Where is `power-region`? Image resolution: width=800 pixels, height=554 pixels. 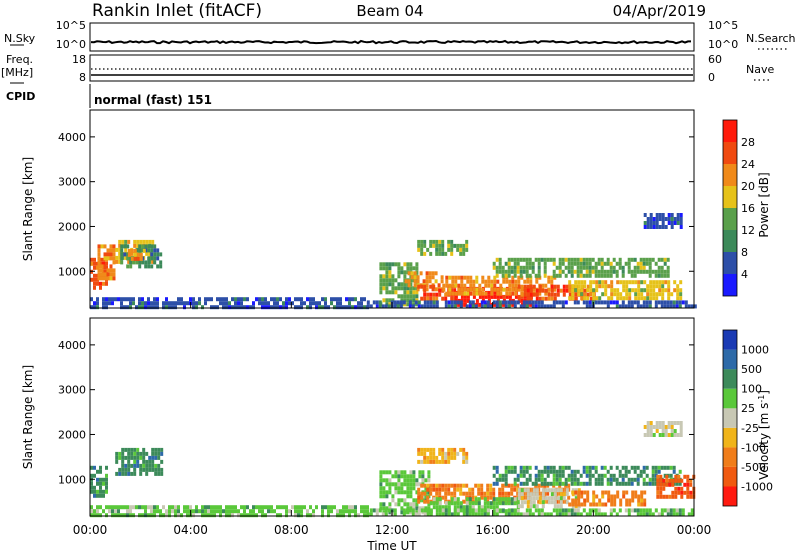
power-region is located at coordinates (136, 254).